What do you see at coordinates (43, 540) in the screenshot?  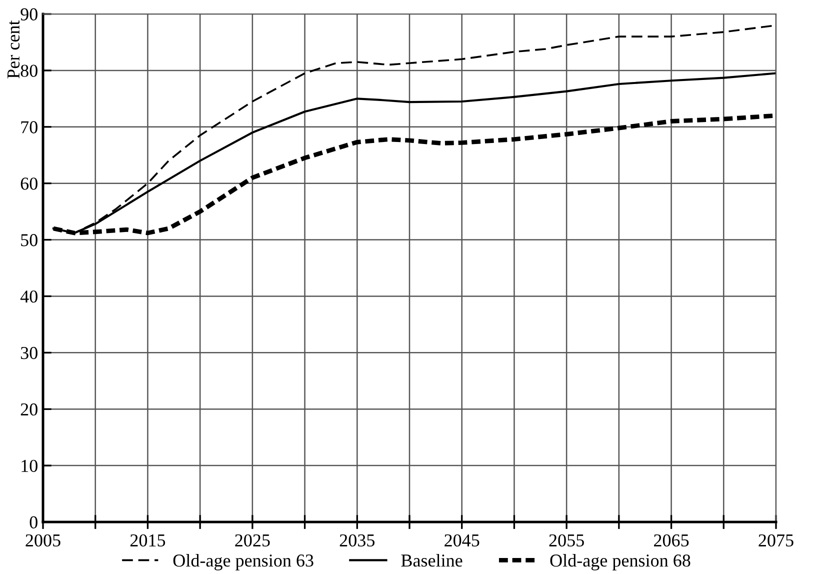 I see `x-tick-label: 2005` at bounding box center [43, 540].